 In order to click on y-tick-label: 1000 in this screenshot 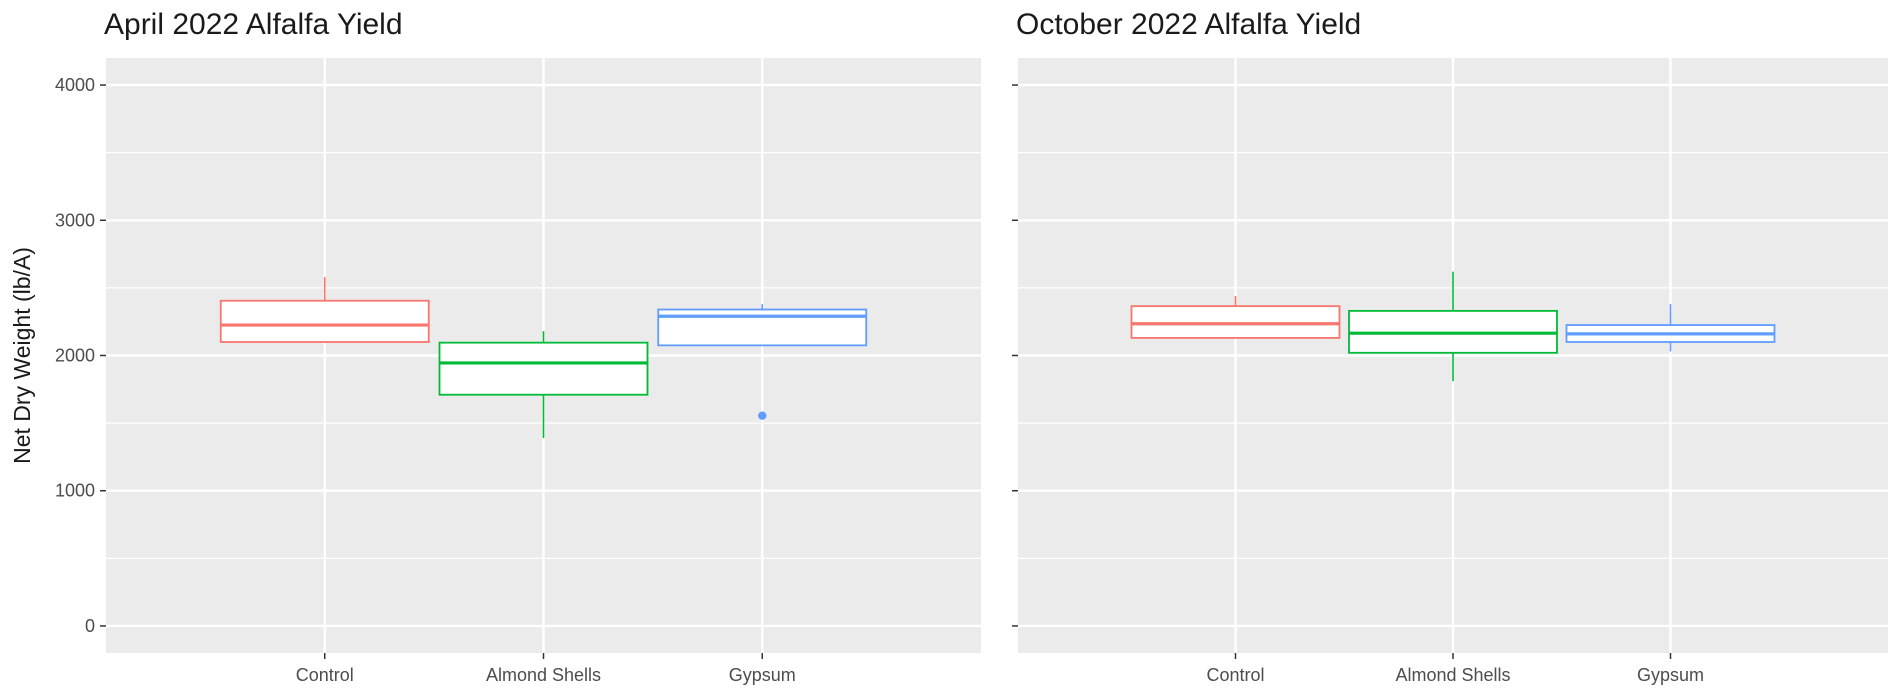, I will do `click(75, 491)`.